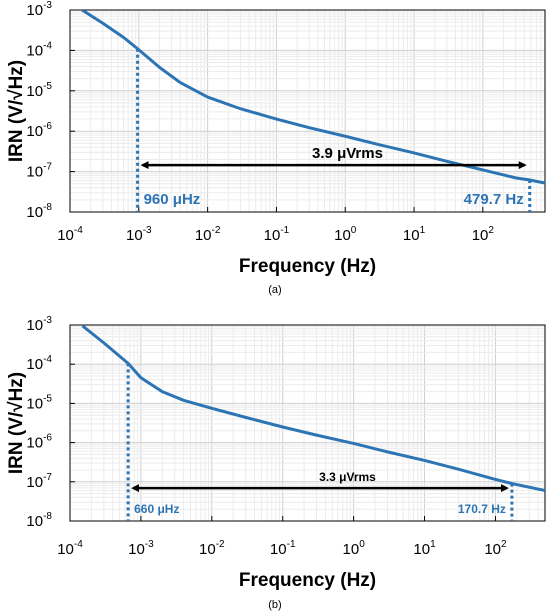 This screenshot has width=550, height=614. Describe the element at coordinates (347, 477) in the screenshot. I see `rms-annotation: 3.3 μVrms` at that location.